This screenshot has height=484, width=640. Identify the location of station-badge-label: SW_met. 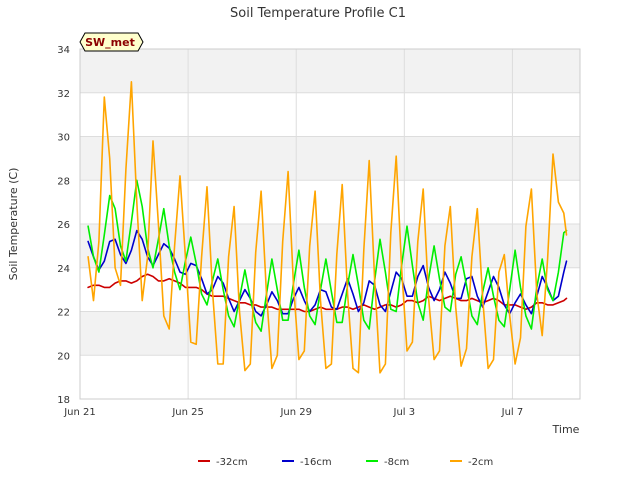
(110, 42).